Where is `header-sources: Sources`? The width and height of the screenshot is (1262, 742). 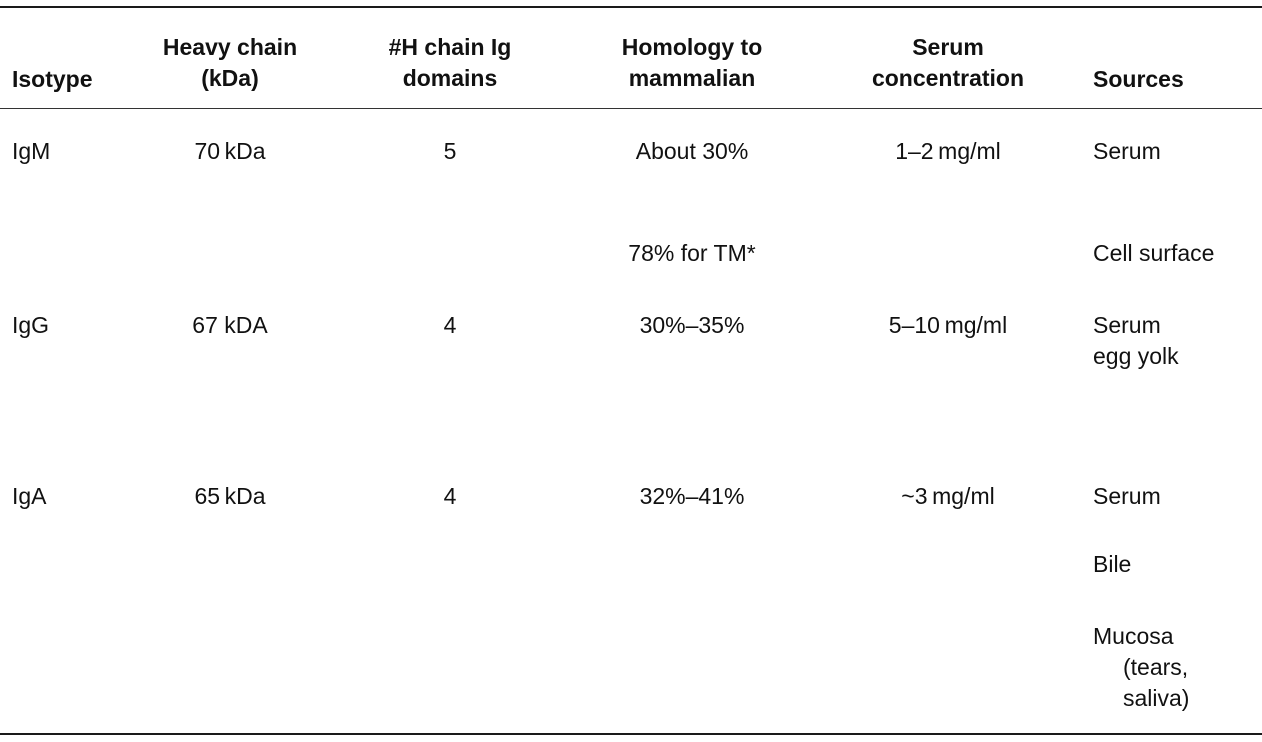
header-sources: Sources is located at coordinates (1138, 79).